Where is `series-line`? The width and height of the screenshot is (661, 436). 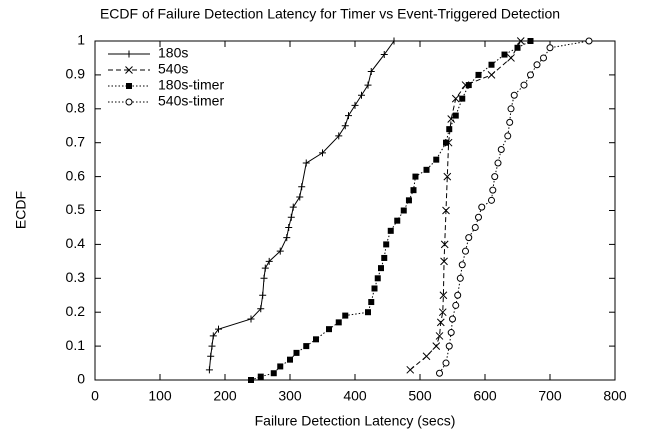 series-line is located at coordinates (465, 205).